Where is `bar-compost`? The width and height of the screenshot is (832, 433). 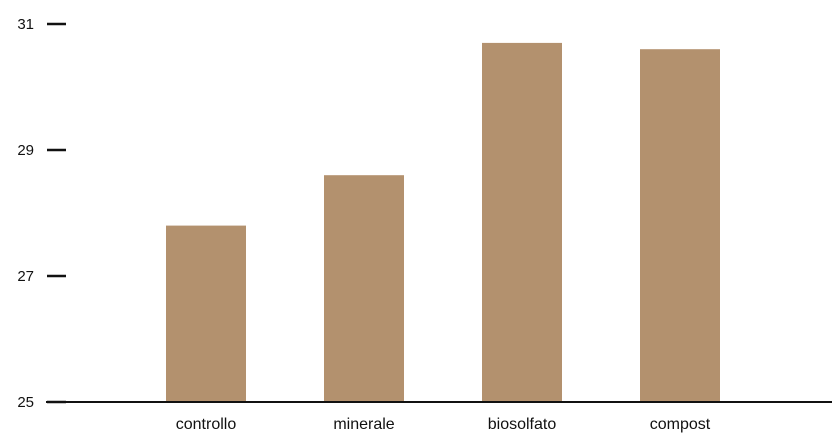 bar-compost is located at coordinates (680, 225).